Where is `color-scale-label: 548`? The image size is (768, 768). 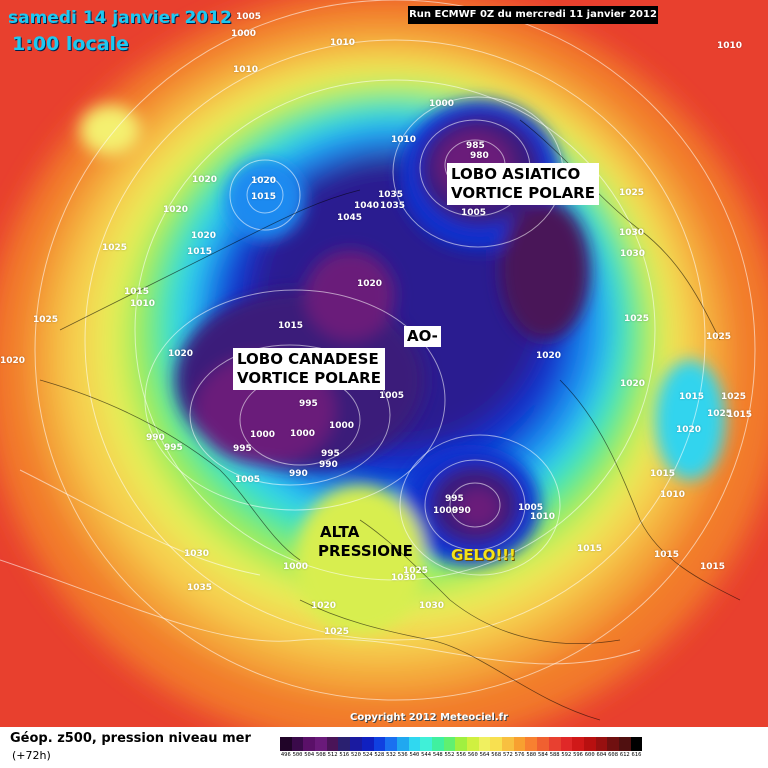 color-scale-label: 548 is located at coordinates (437, 755).